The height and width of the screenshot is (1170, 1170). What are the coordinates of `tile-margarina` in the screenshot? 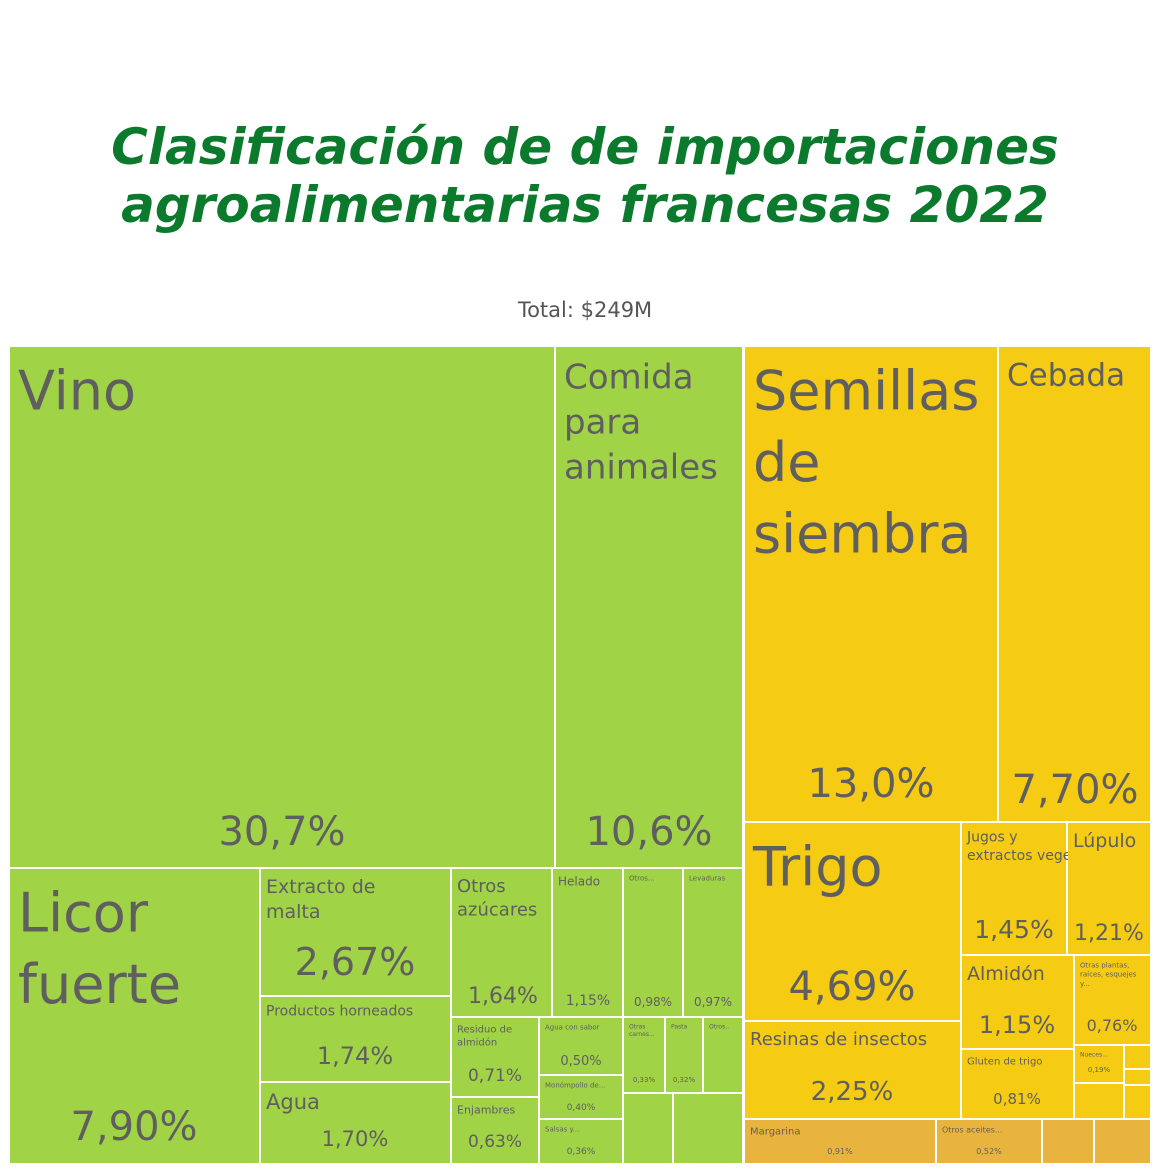 It's located at (840, 1141).